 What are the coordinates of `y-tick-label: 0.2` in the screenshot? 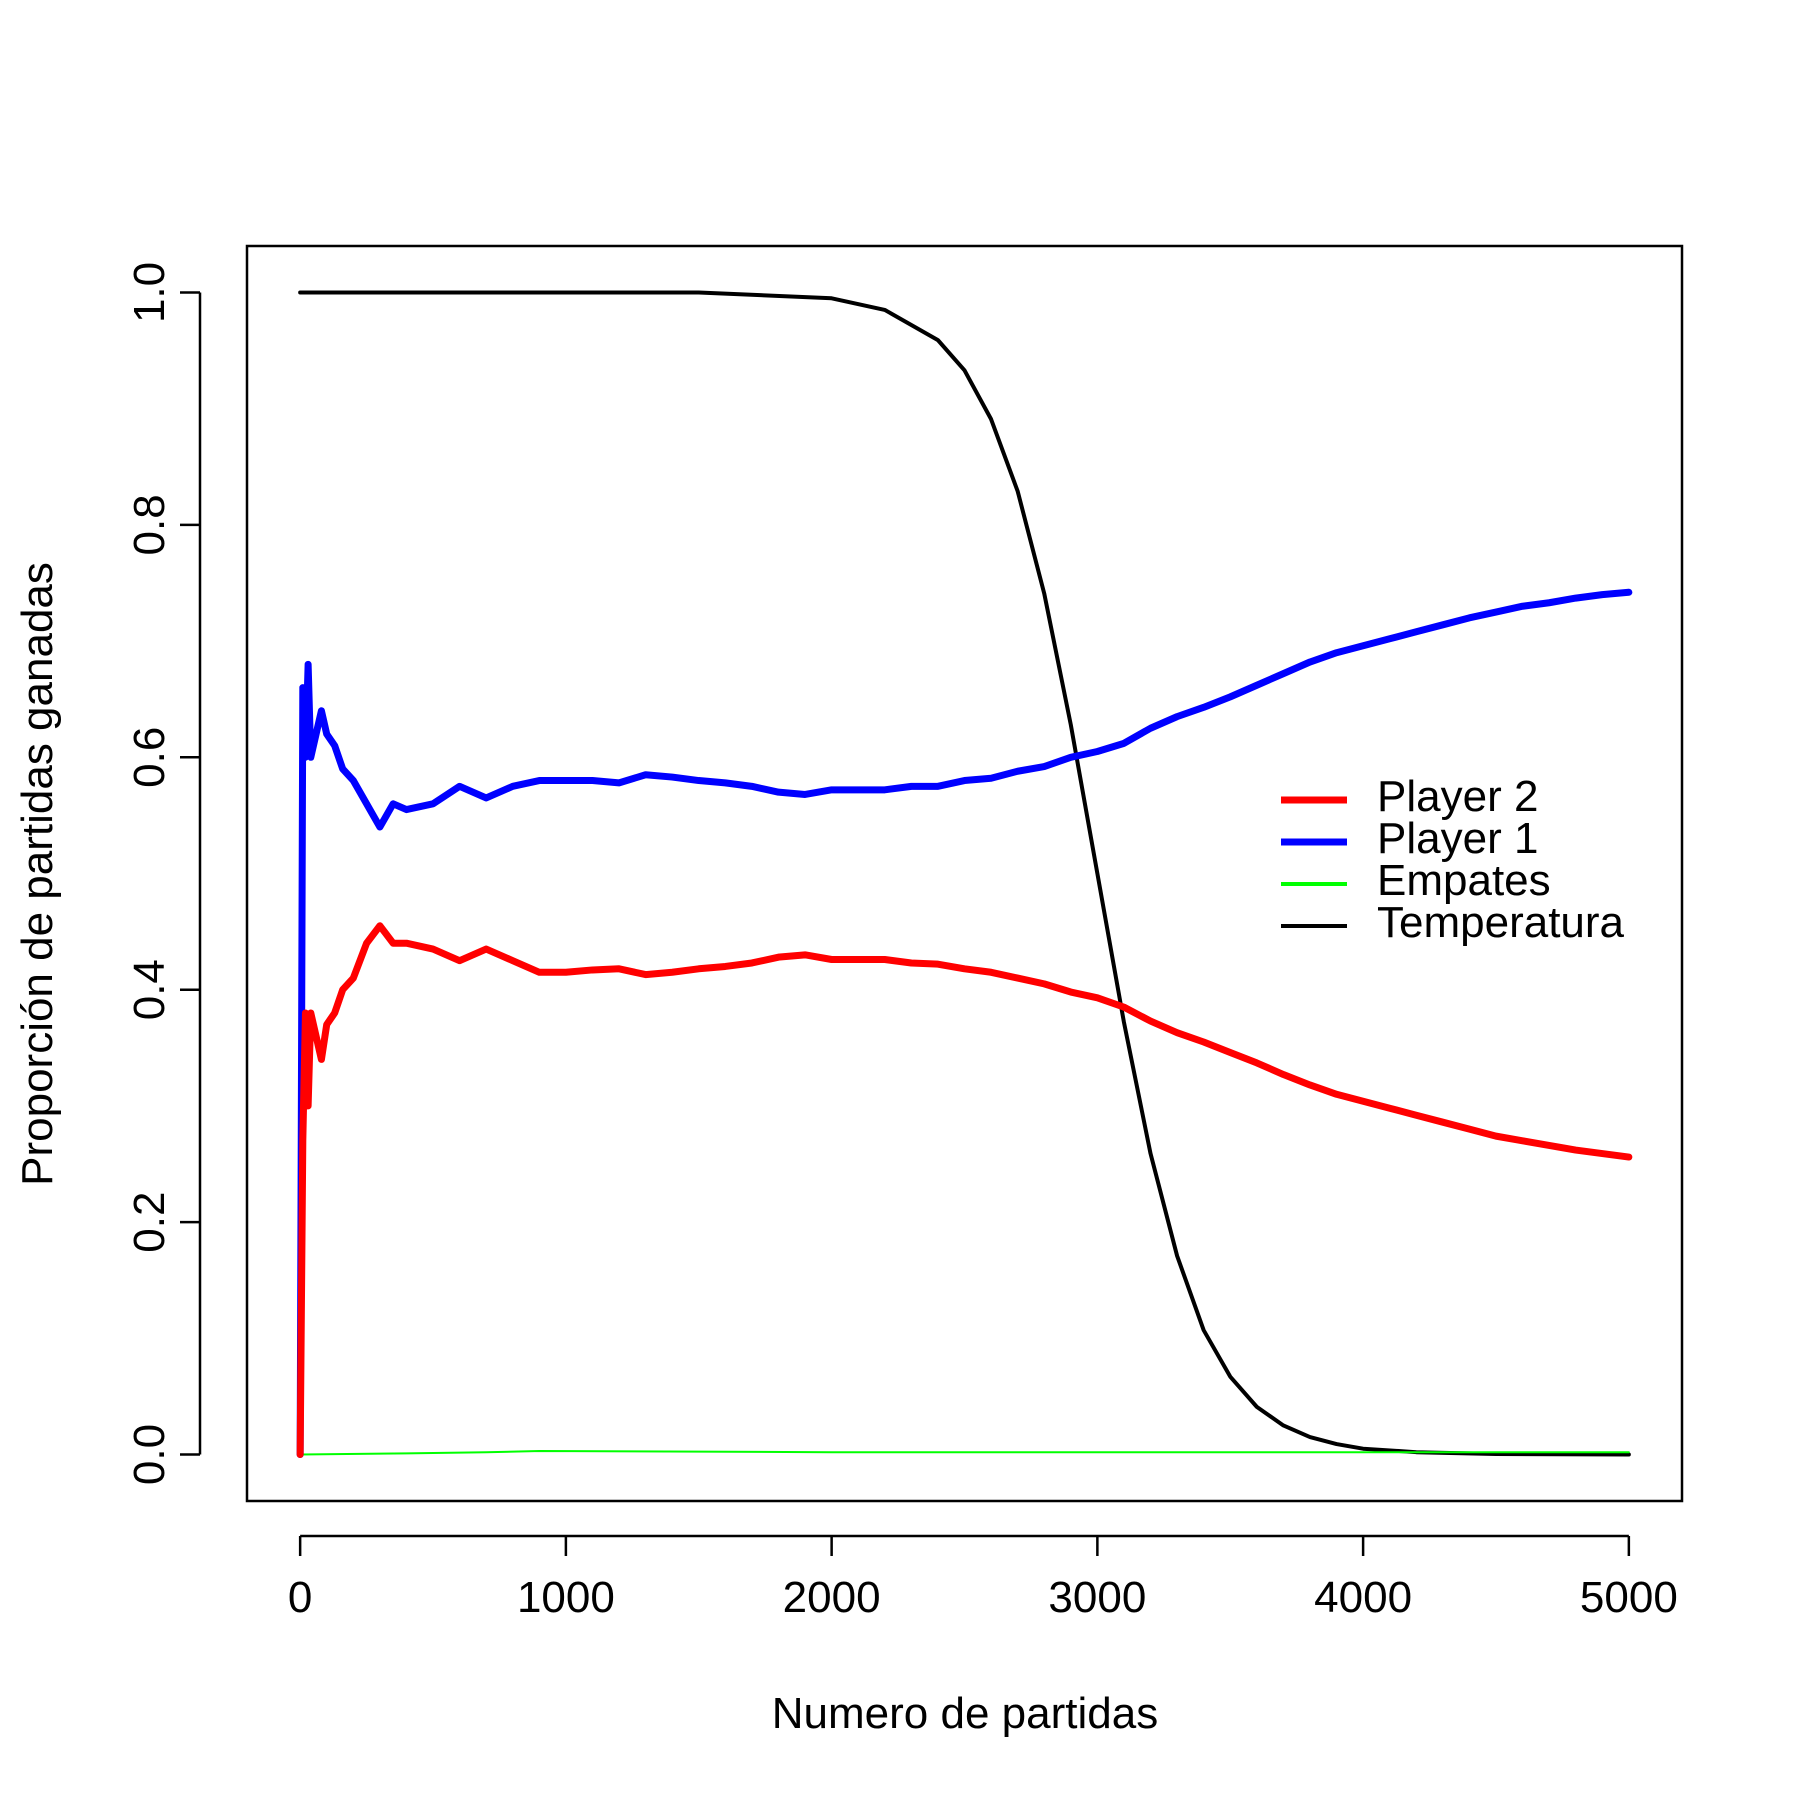 It's located at (149, 1222).